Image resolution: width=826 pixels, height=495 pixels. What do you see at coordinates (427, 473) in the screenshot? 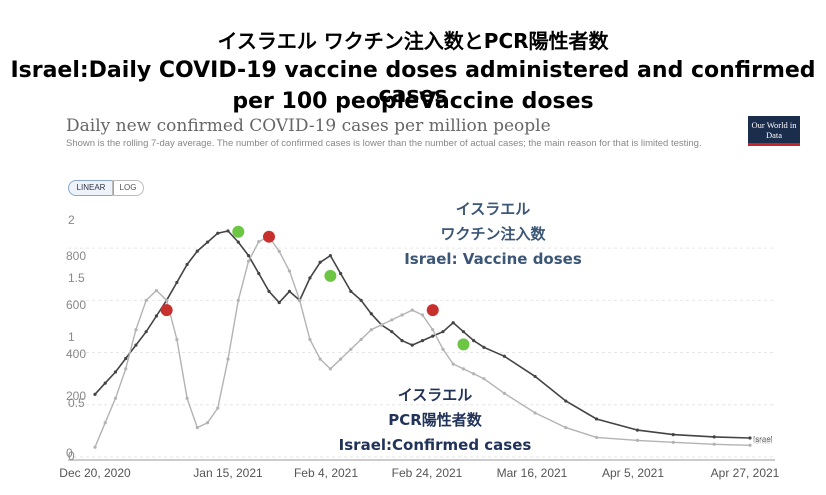
I see `x-tick-label: Feb 24, 2021` at bounding box center [427, 473].